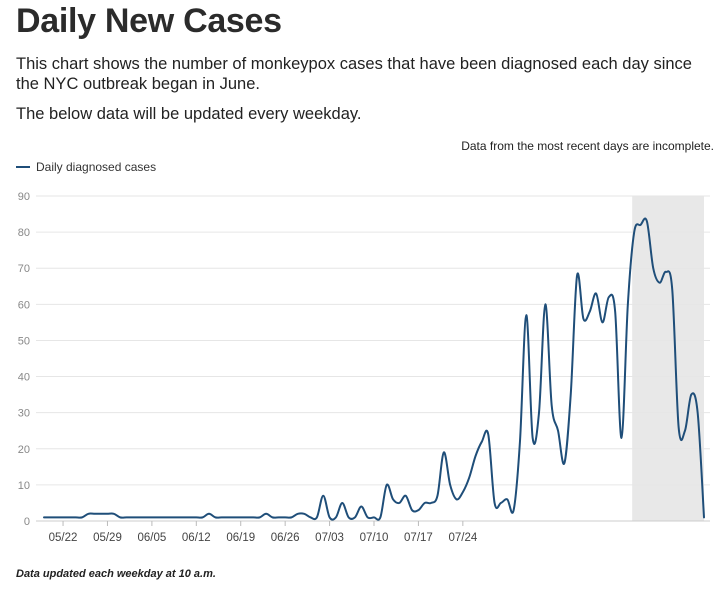  I want to click on y-tick-label: 10, so click(24, 486).